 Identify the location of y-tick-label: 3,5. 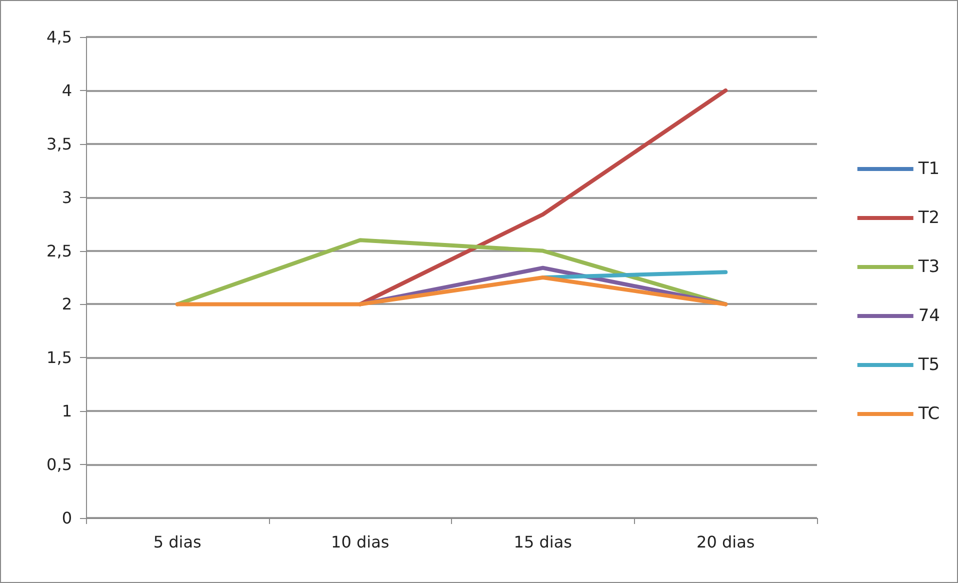
(59, 144).